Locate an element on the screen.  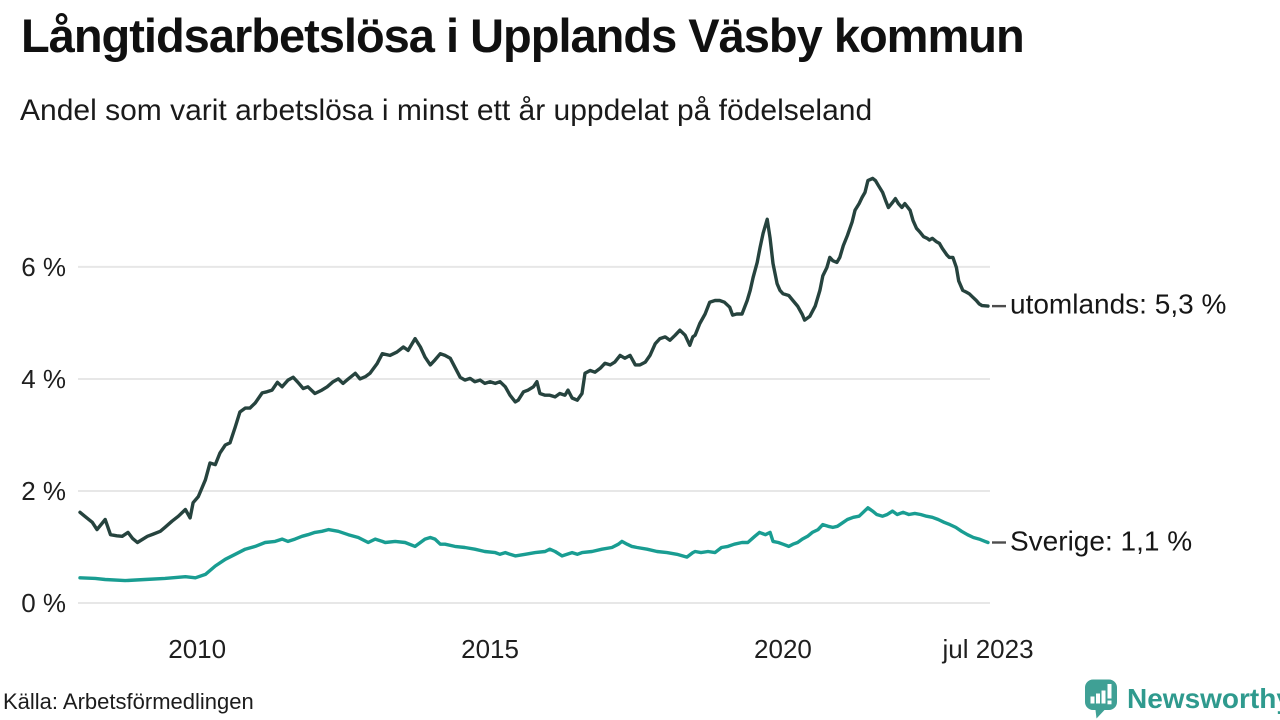
series-end-label-sverige: Sverige: 1,1 % is located at coordinates (1101, 541).